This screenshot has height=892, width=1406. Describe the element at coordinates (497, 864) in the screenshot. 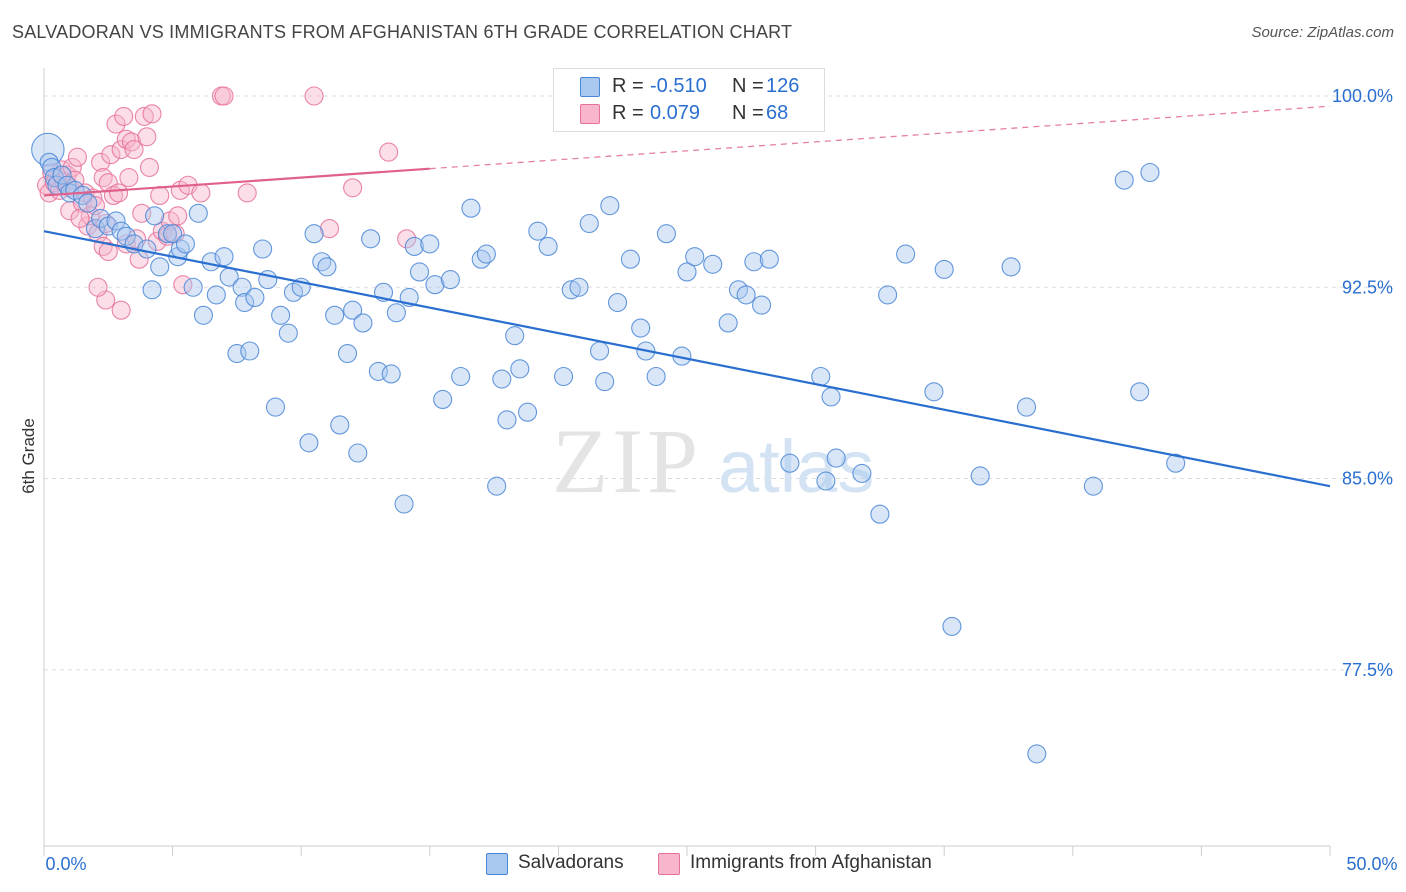

I see `bottom-legend-swatch-blue` at that location.